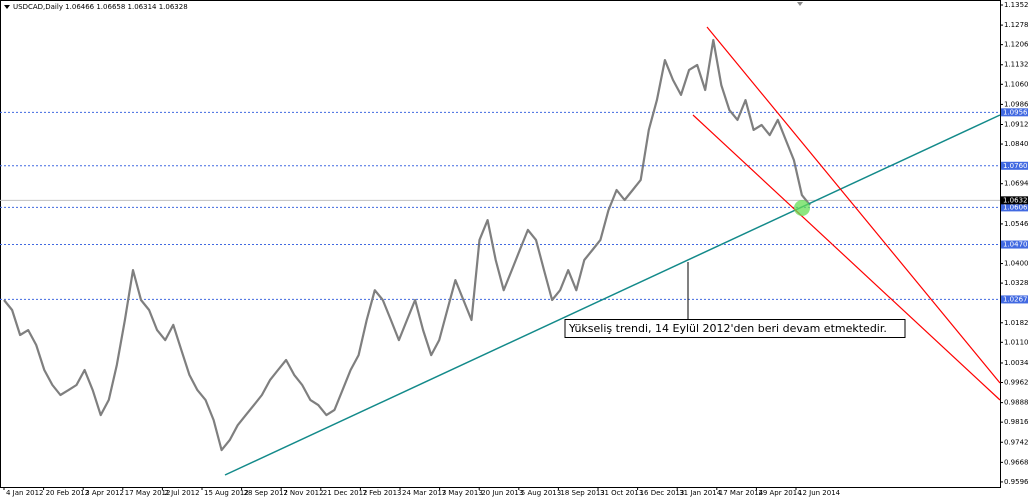 The image size is (1029, 500). I want to click on x-tick-label: 31 Jan 2014, so click(700, 493).